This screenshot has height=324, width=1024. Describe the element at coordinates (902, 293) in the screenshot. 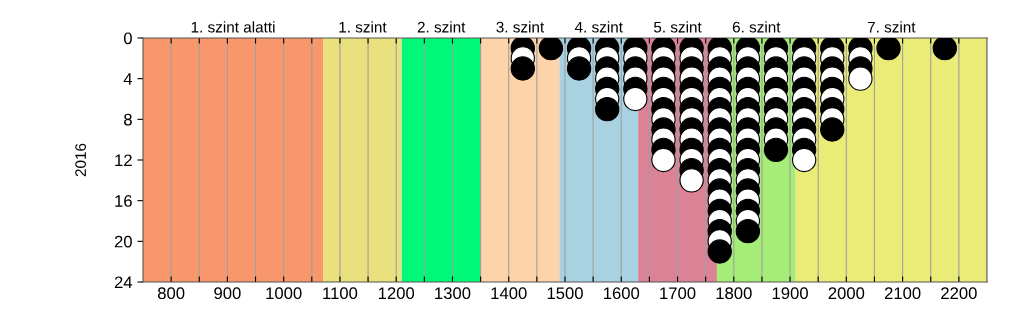

I see `x-tick-label: 2100` at that location.